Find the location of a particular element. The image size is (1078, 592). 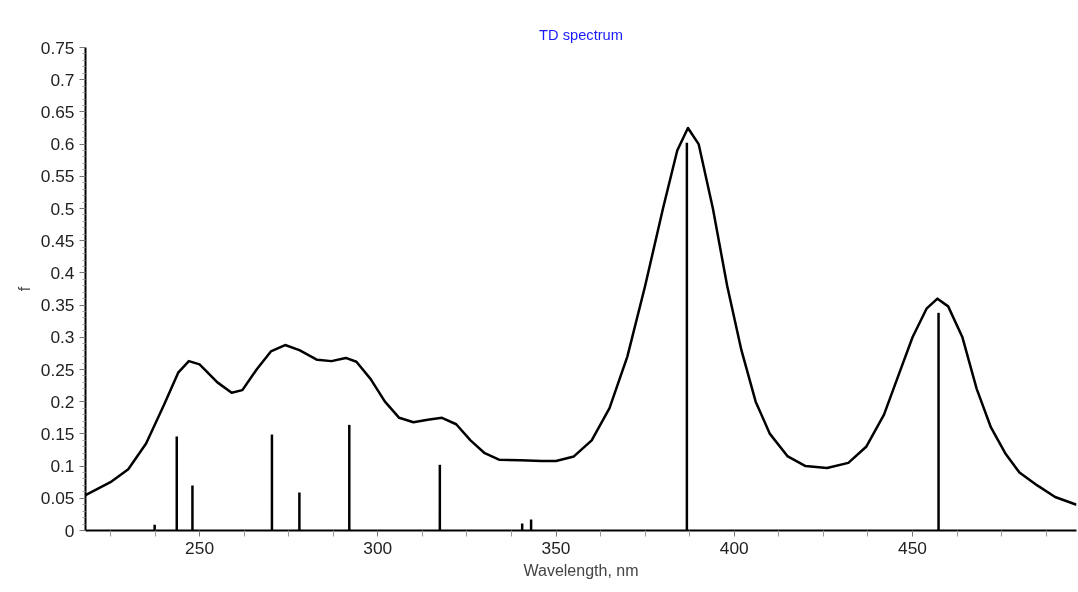

x-tick-label: 250 is located at coordinates (200, 547).